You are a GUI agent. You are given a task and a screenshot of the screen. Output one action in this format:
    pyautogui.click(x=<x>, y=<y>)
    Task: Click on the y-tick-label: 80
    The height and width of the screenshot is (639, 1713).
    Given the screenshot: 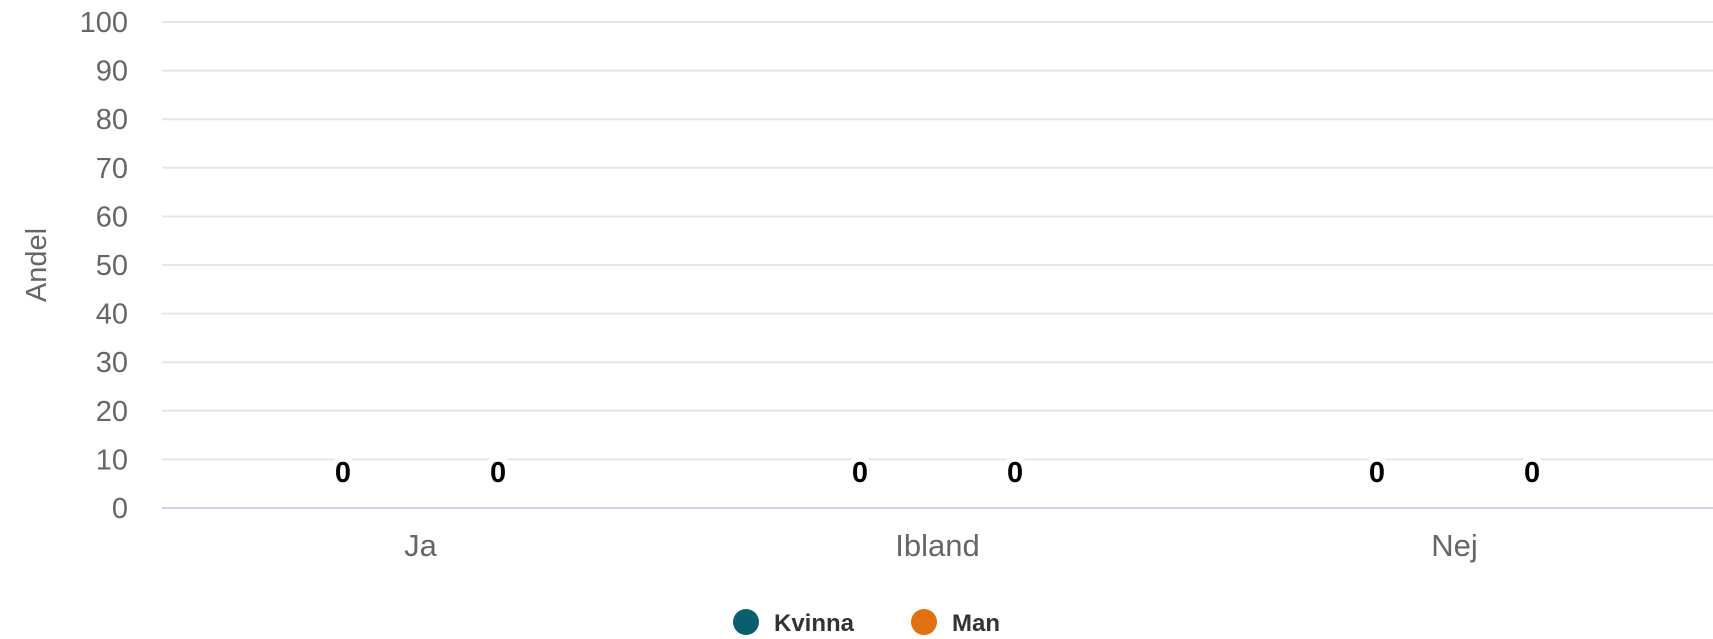 What is the action you would take?
    pyautogui.click(x=112, y=120)
    